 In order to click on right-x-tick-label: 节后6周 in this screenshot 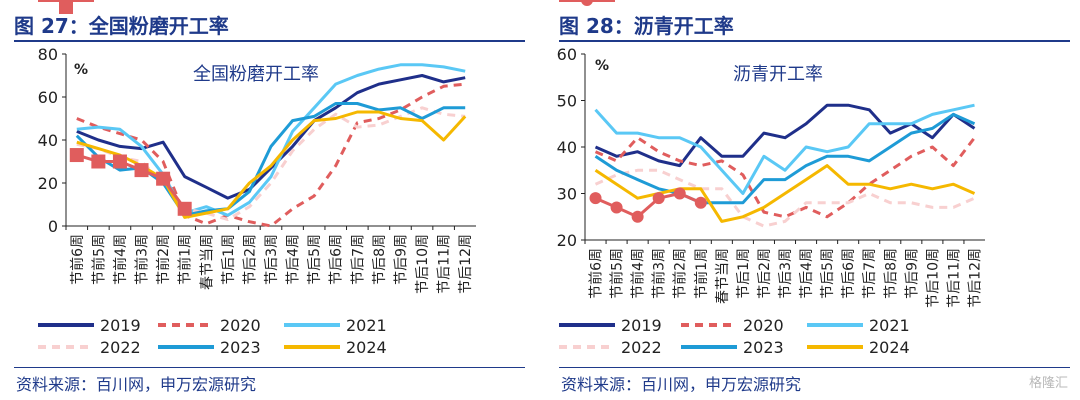, I will do `click(849, 273)`.